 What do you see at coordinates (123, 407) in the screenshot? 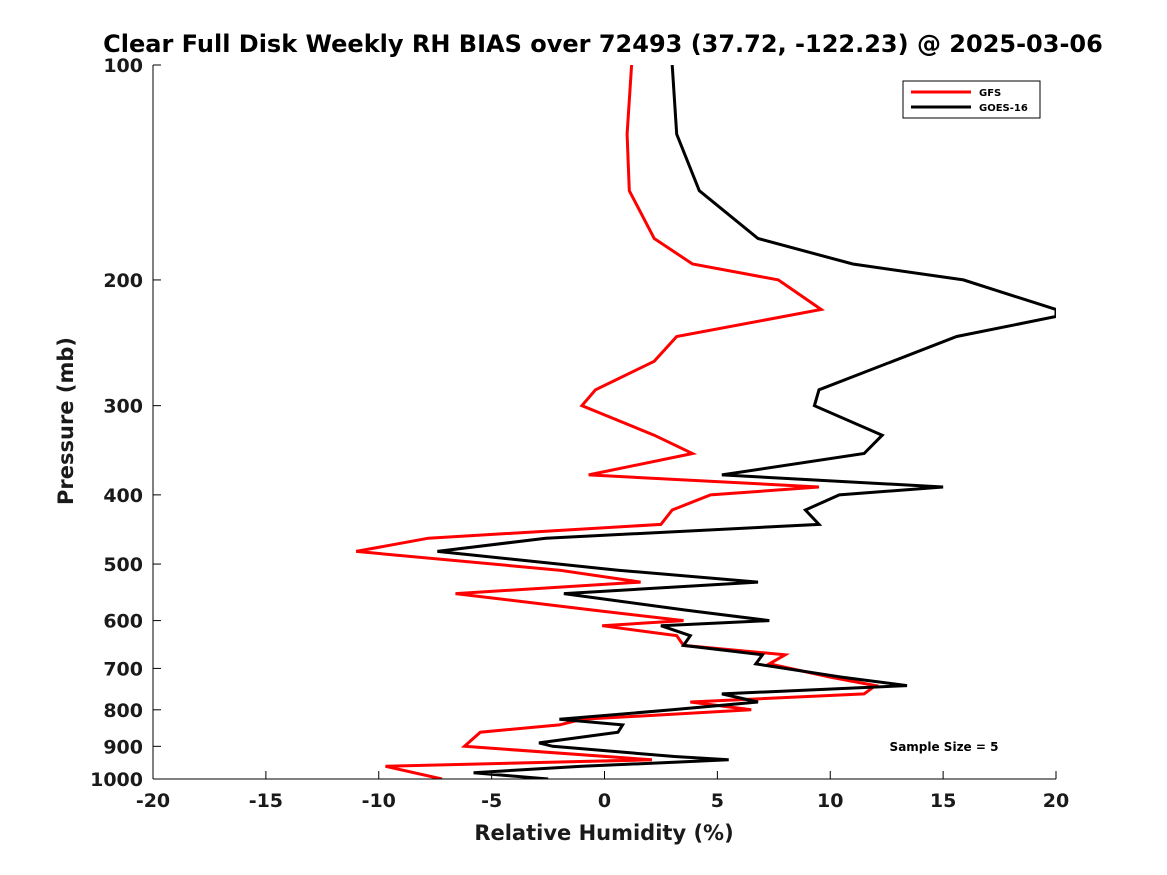
I see `y-tick-label: 300` at bounding box center [123, 407].